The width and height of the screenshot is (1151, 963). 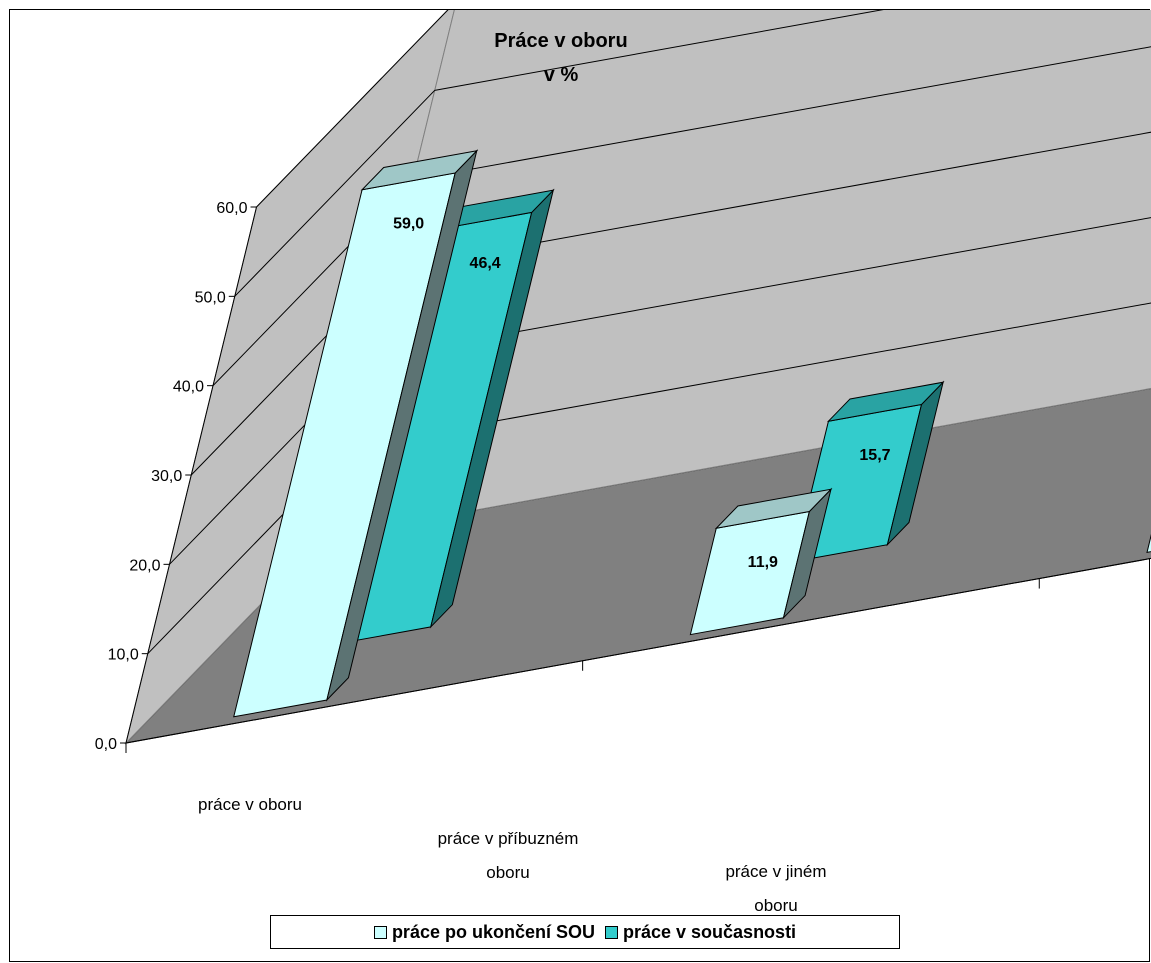 I want to click on y-tick-label: 50,0, so click(x=210, y=297).